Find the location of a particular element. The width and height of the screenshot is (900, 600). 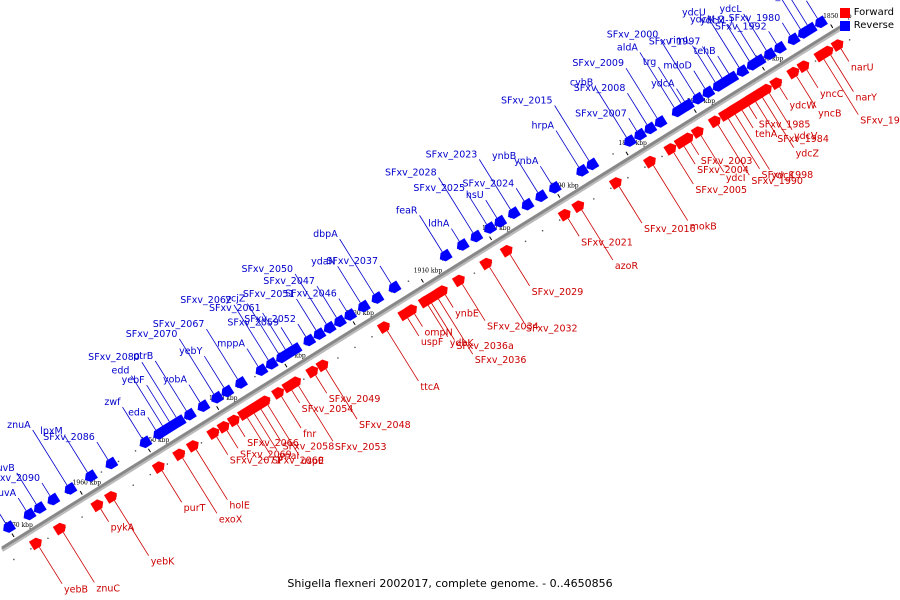

gene-label: uspF is located at coordinates (432, 342).